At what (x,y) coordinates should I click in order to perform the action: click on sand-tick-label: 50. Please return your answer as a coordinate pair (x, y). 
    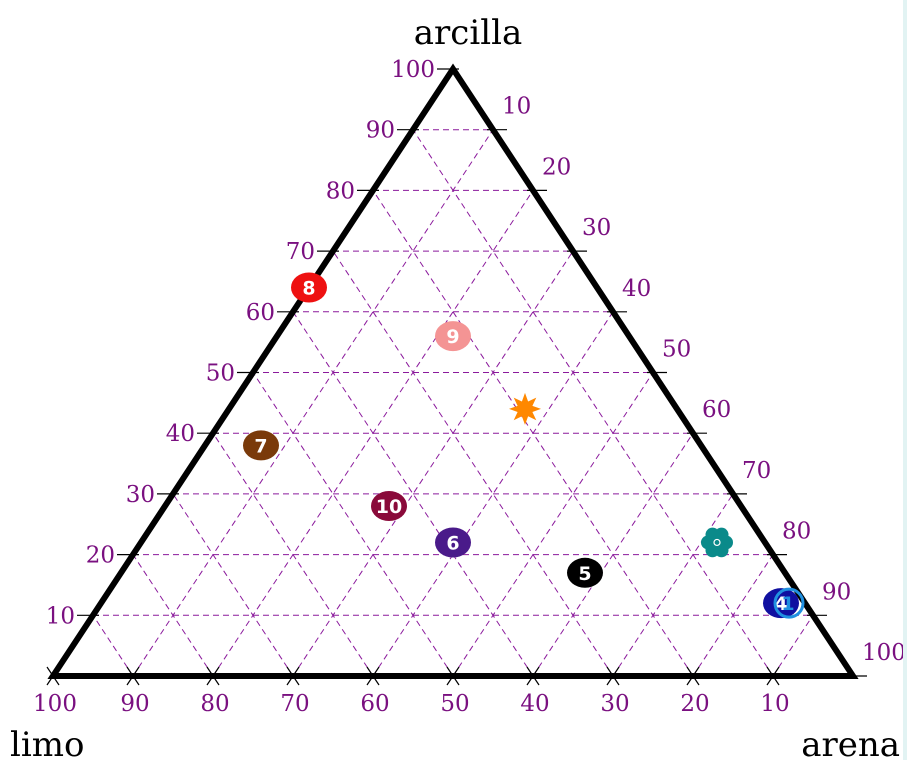
    Looking at the image, I should click on (676, 350).